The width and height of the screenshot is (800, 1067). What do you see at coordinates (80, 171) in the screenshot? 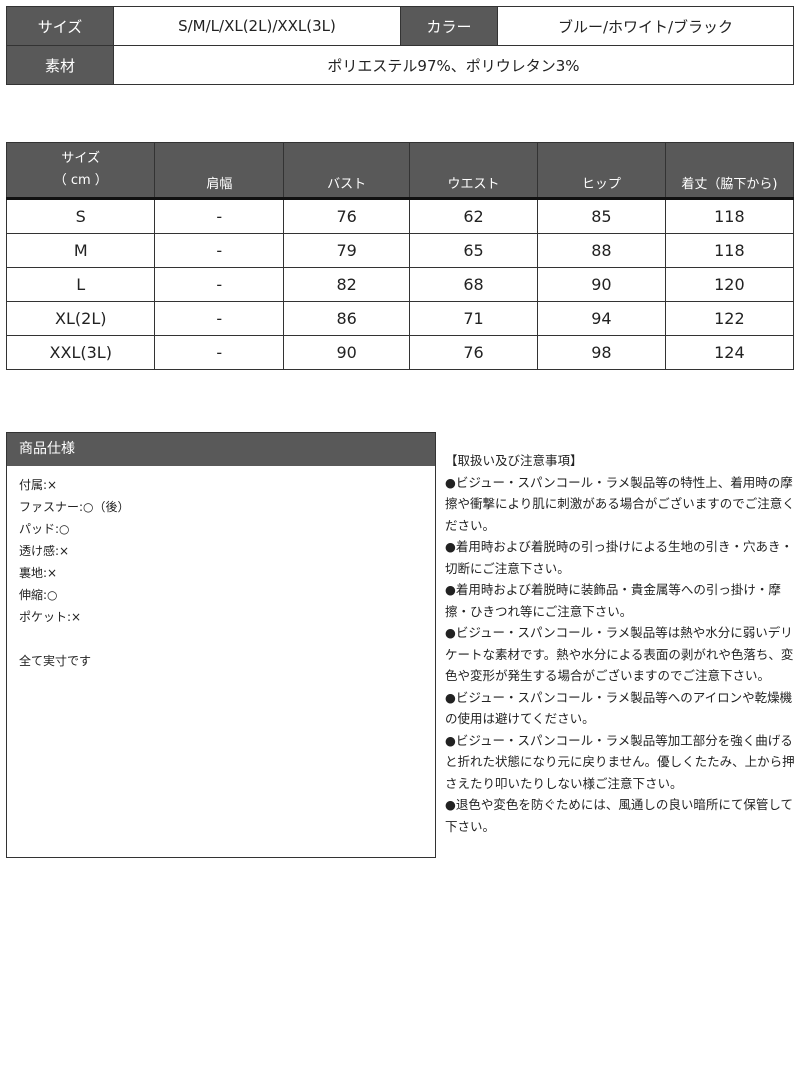
I see `column-header: サイズ （ cm ）` at bounding box center [80, 171].